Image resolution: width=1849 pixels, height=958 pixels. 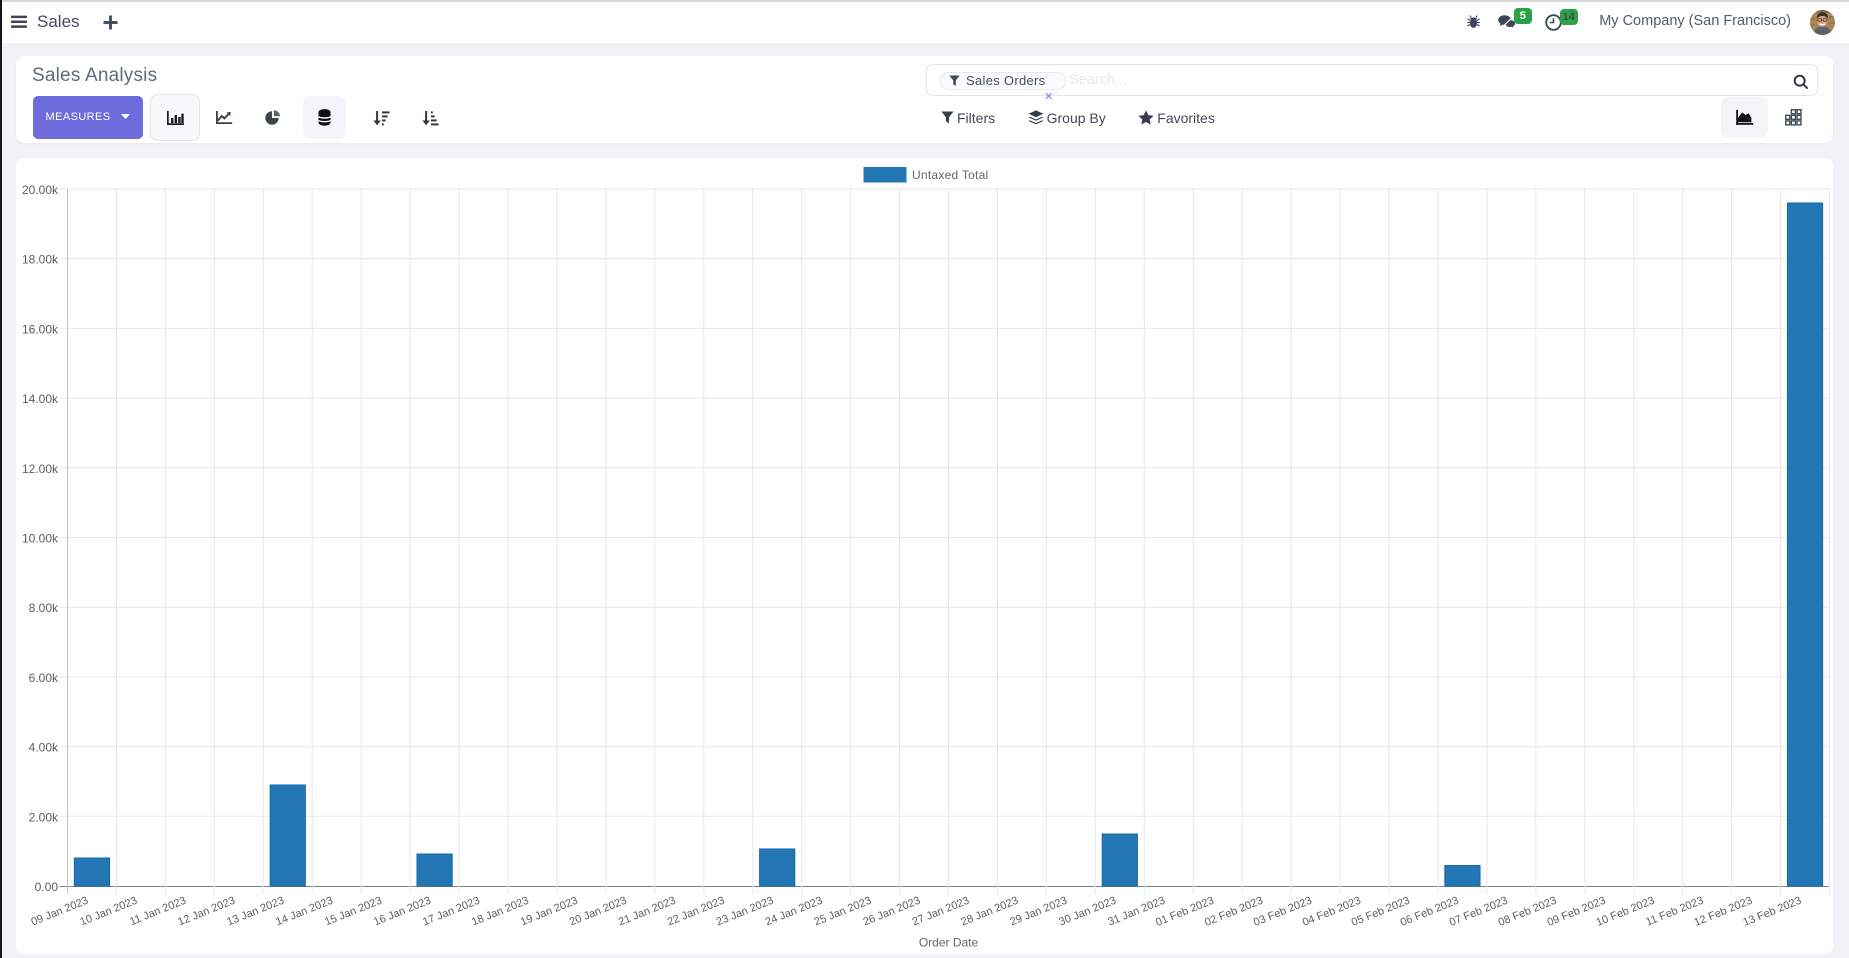 I want to click on svg-text: 6.00k, so click(x=44, y=678).